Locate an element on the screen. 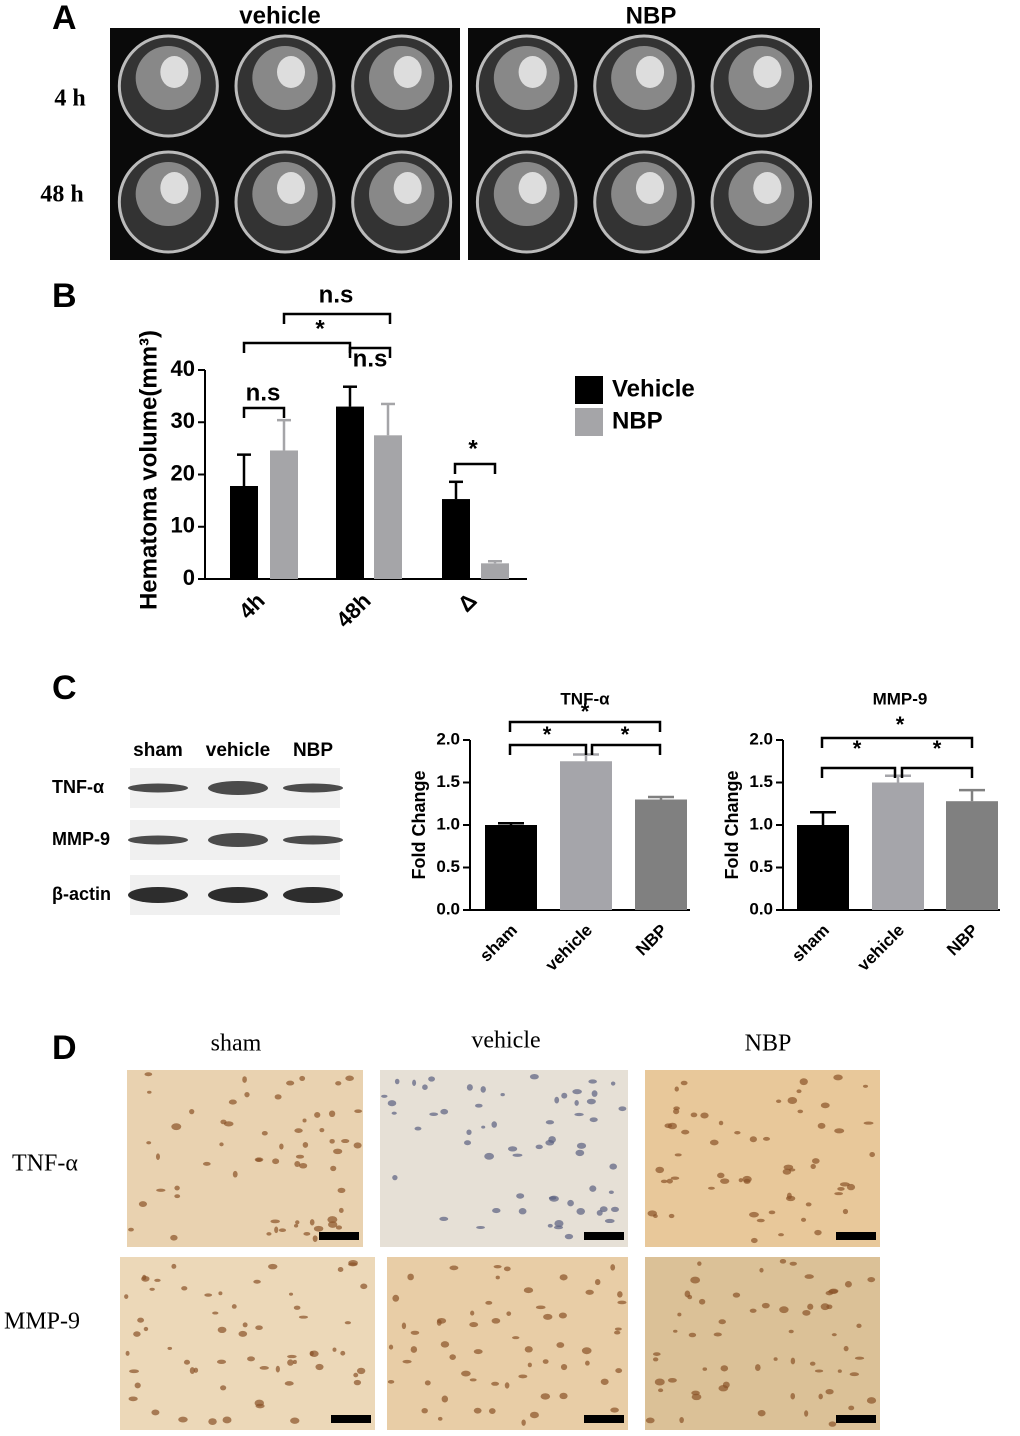 This screenshot has width=1020, height=1436. x-tick-label: 4h is located at coordinates (252, 606).